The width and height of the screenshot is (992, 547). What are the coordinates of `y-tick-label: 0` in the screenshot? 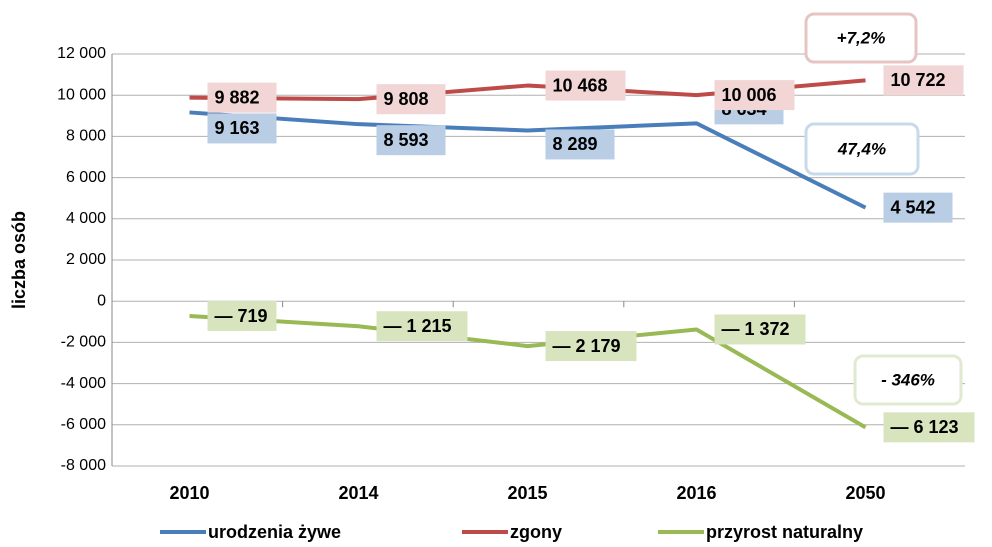 It's located at (101, 300).